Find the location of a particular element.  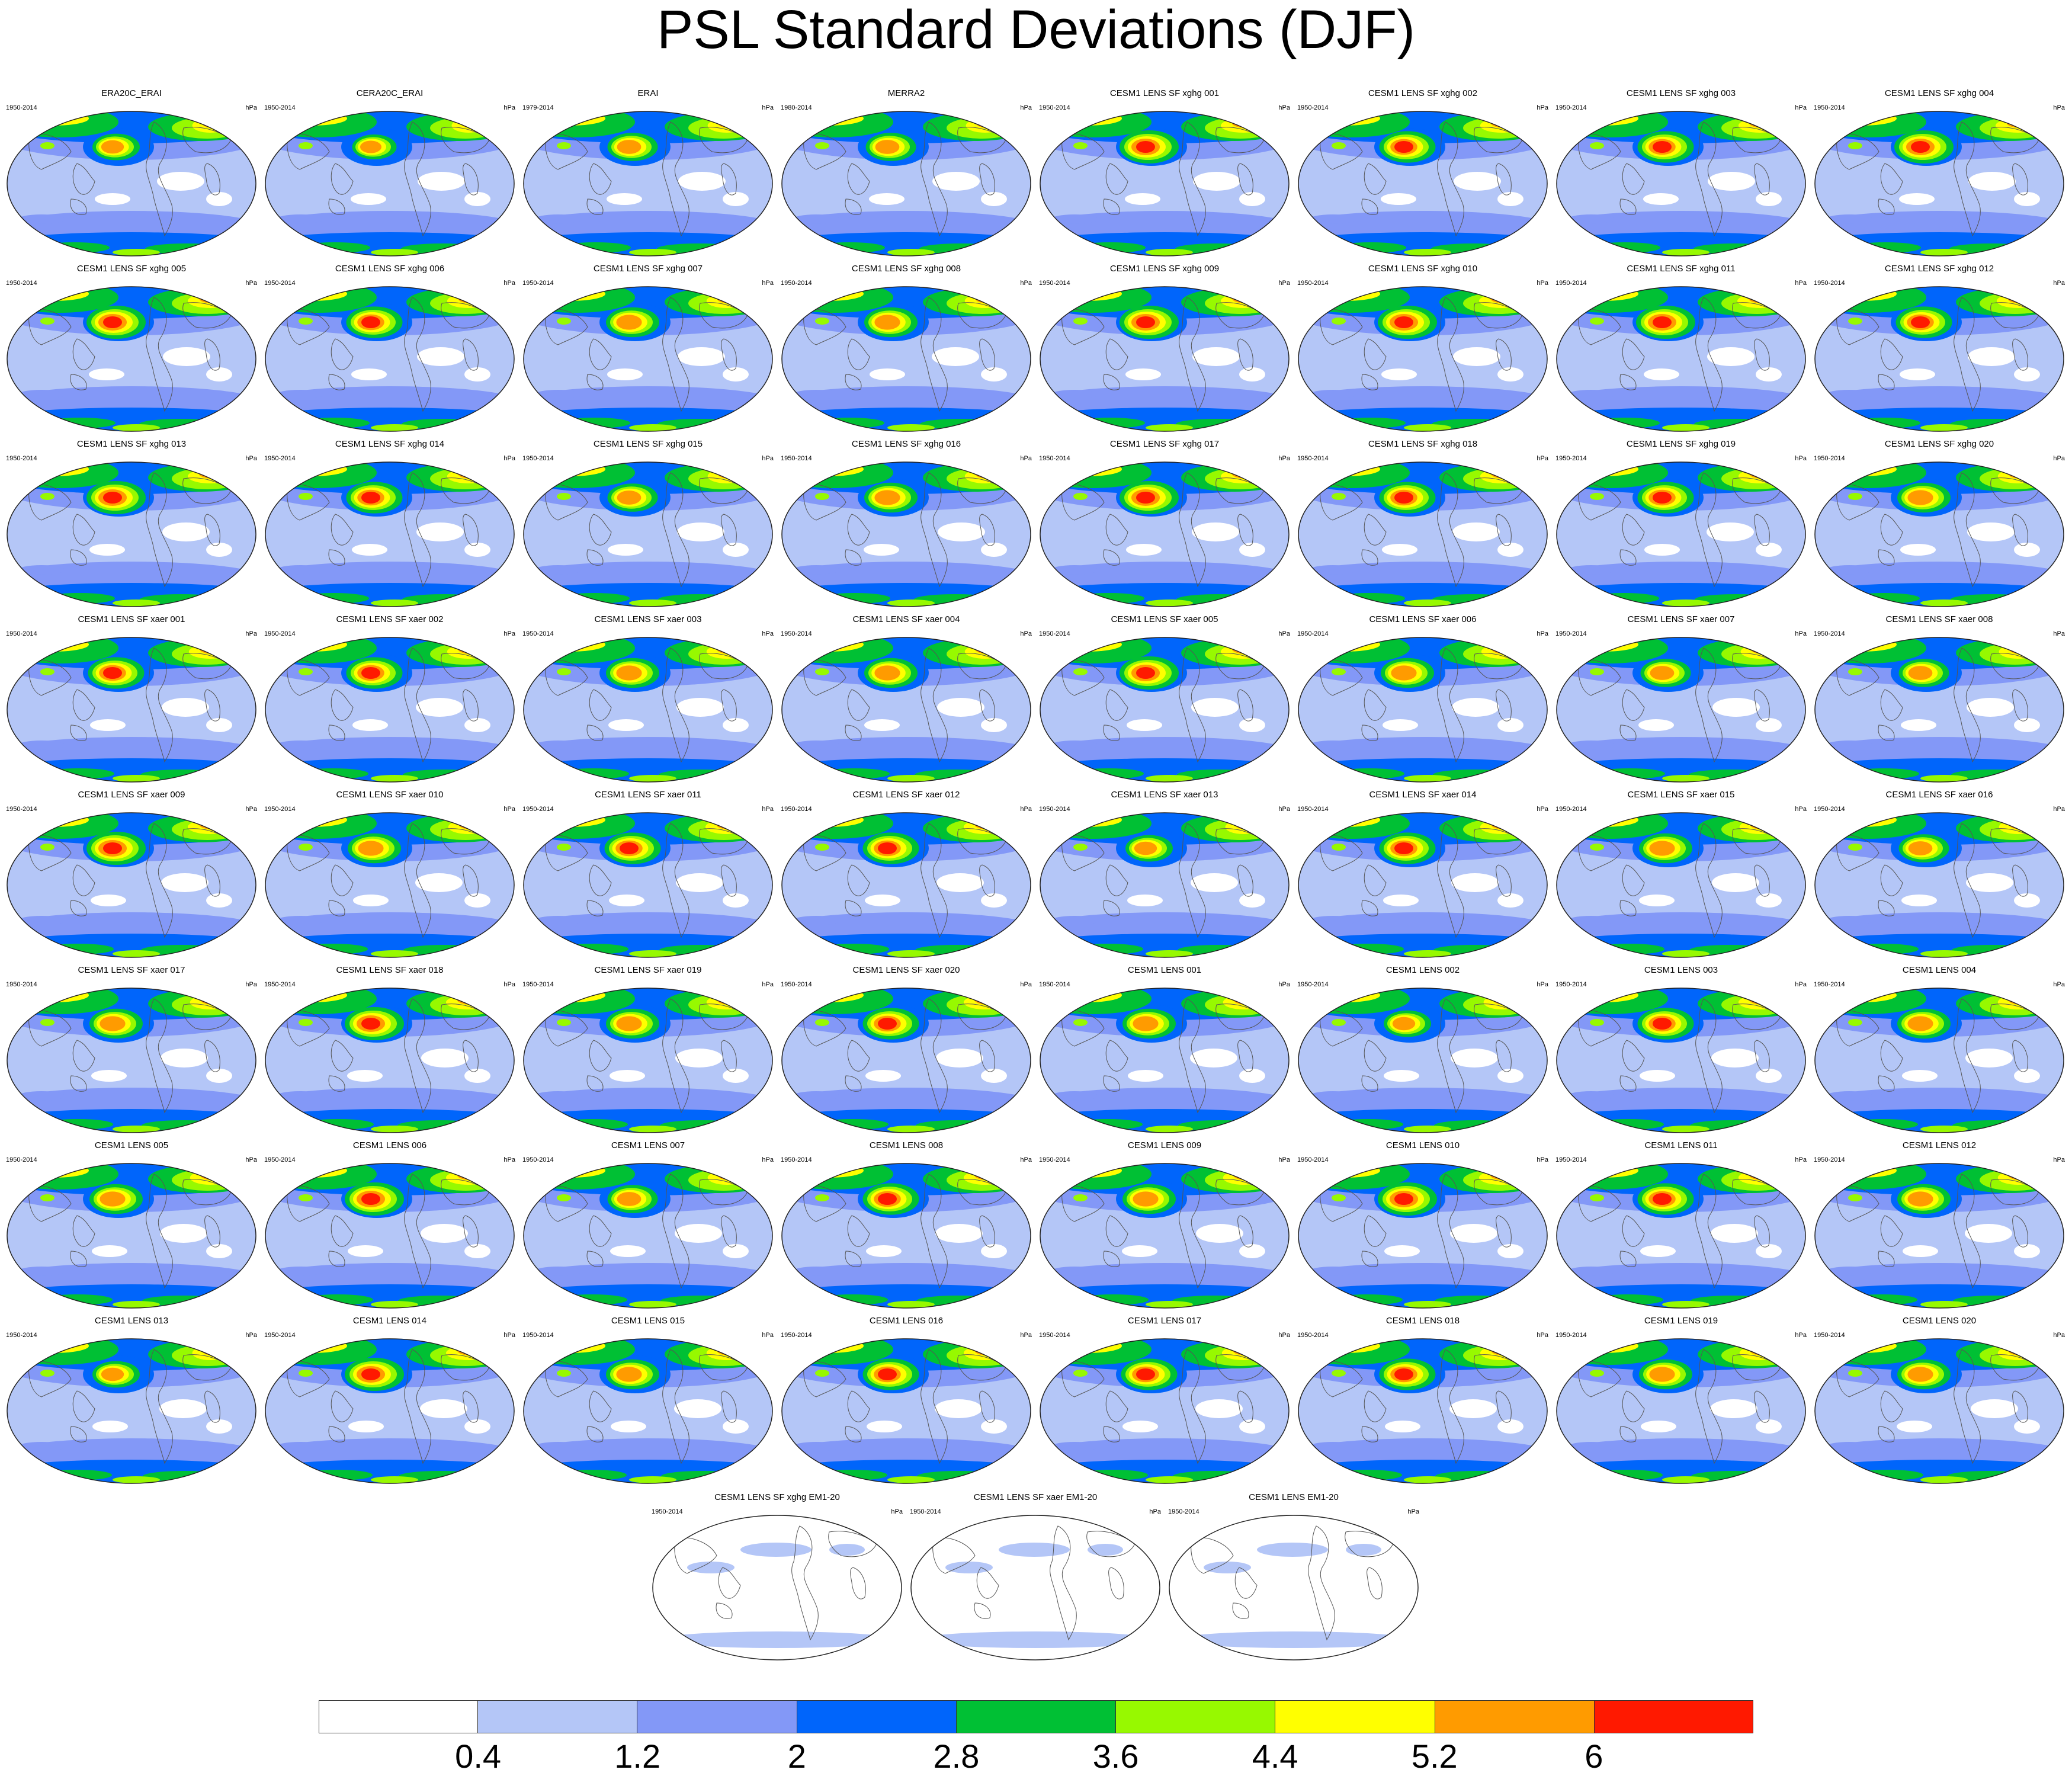

map-panel: CESM1 LENS SF xghg 004 1950-2014 hPa is located at coordinates (1939, 173).